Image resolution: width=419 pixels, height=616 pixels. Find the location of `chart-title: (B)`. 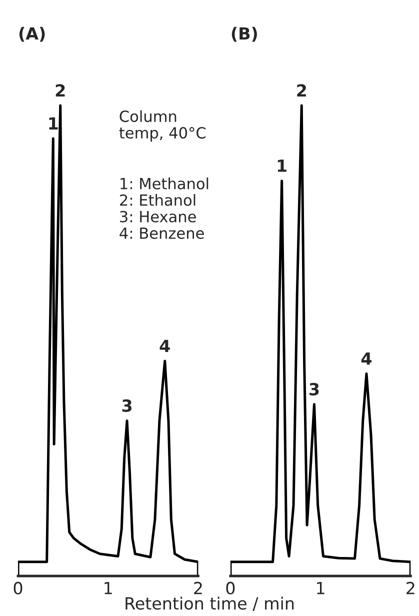

chart-title: (B) is located at coordinates (244, 34).